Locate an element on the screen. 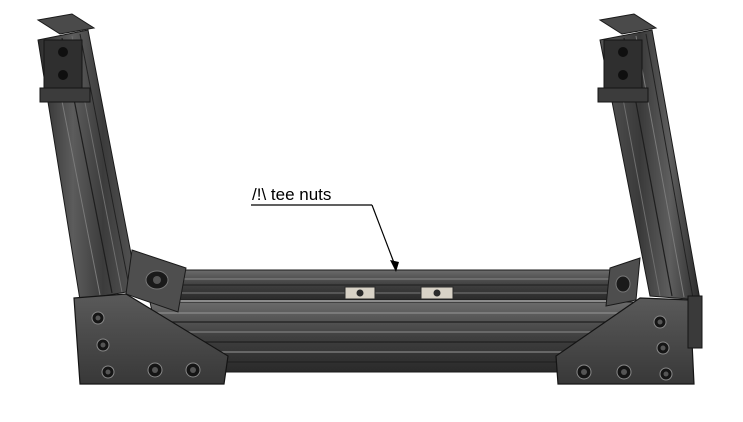  left-corner-plate is located at coordinates (151, 339).